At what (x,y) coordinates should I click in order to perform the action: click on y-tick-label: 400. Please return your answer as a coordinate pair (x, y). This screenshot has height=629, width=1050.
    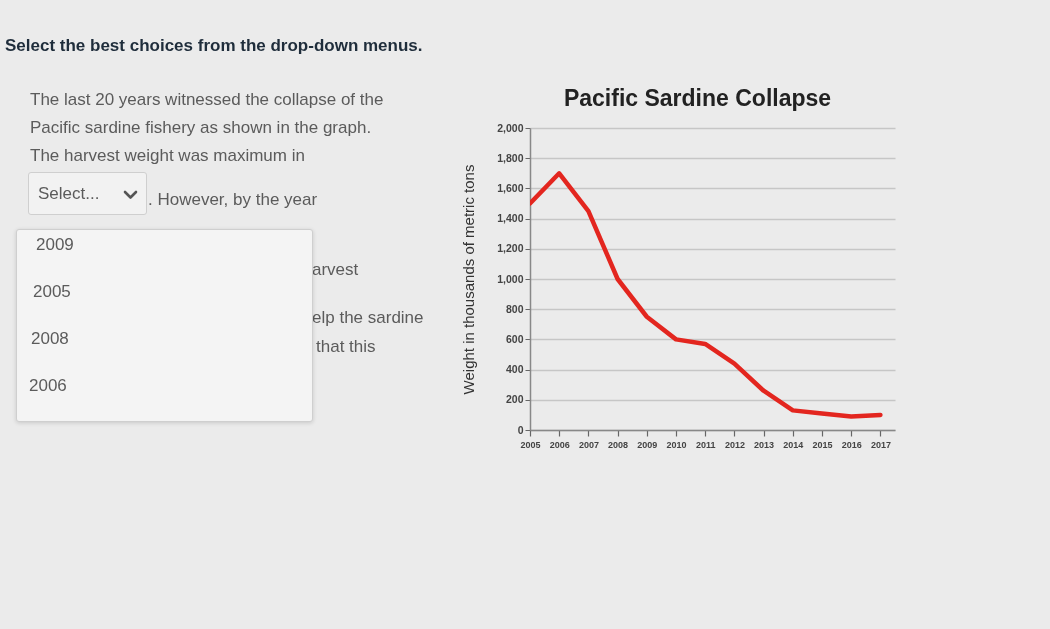
    Looking at the image, I should click on (514, 369).